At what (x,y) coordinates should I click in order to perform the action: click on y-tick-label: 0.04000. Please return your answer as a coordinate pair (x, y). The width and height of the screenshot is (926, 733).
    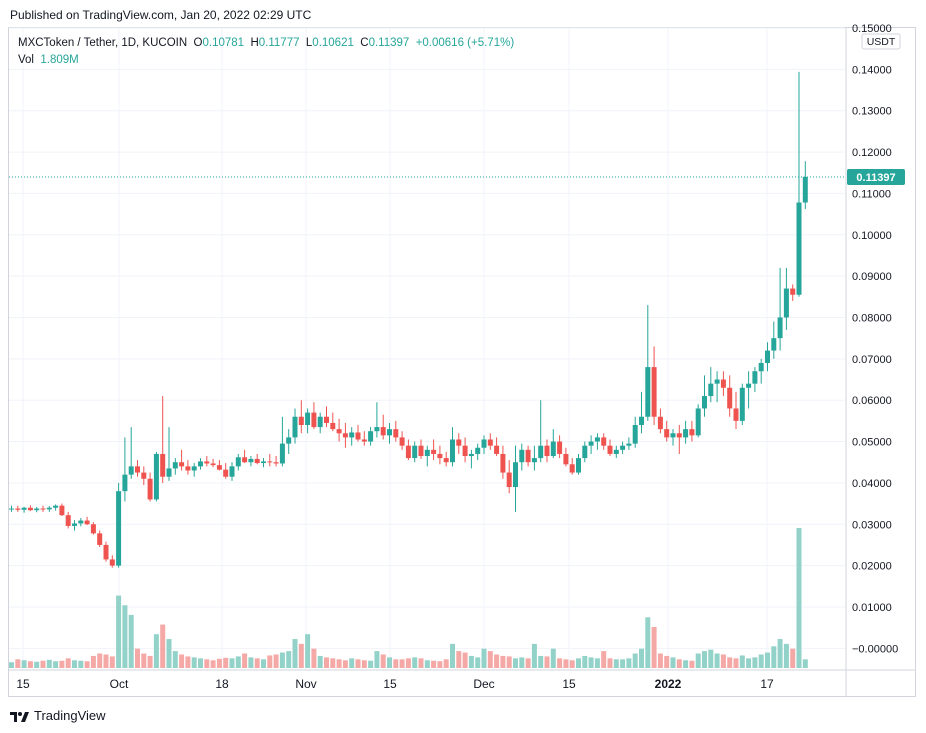
    Looking at the image, I should click on (872, 484).